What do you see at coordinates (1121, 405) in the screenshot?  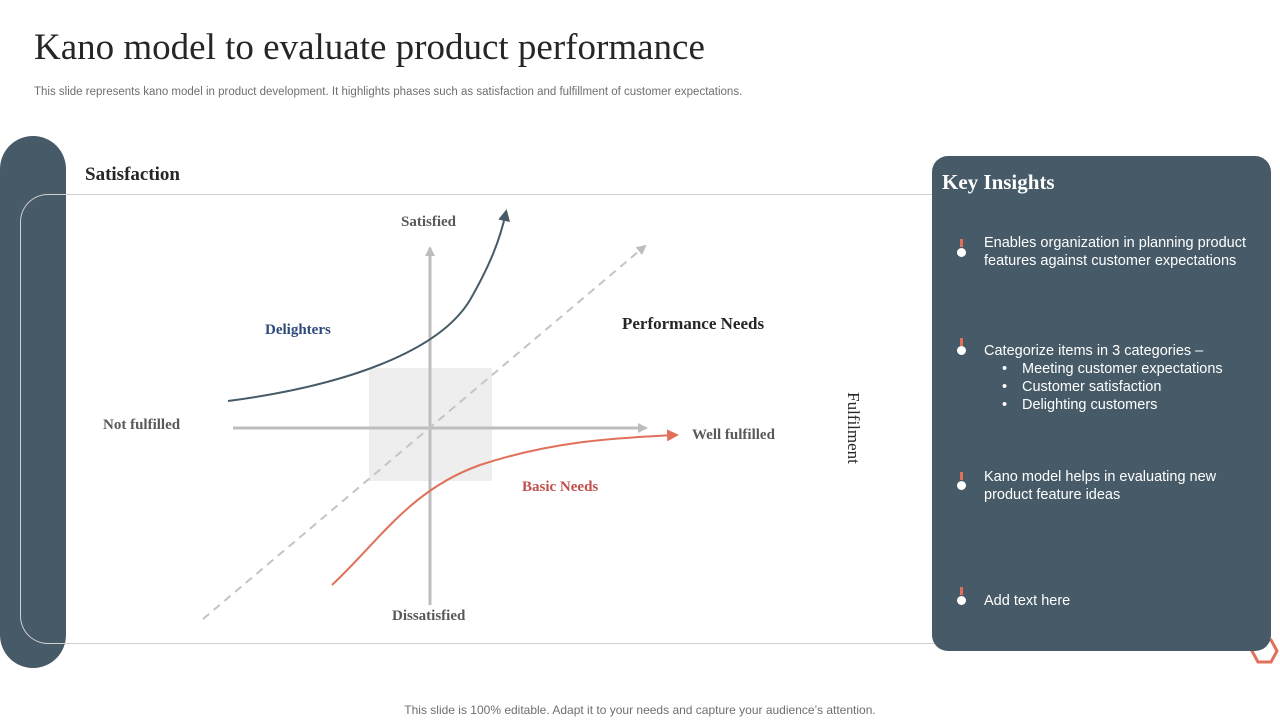 I see `insight-bullet: Delighting customers` at bounding box center [1121, 405].